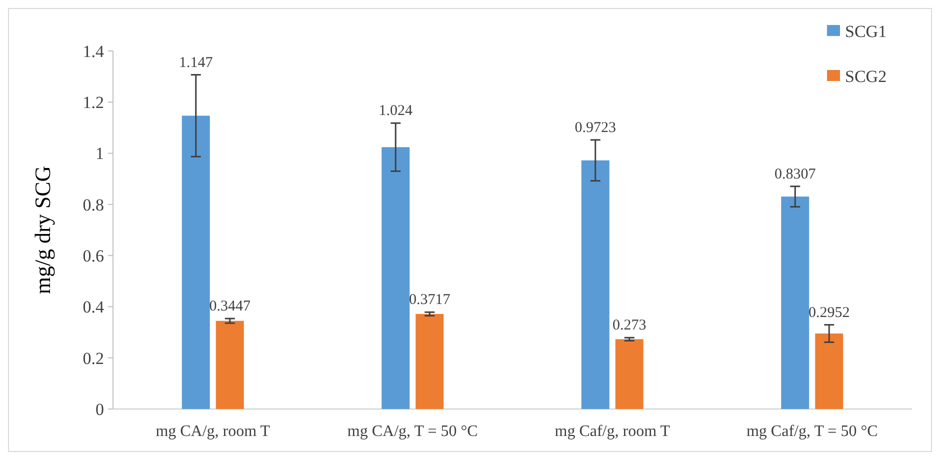  What do you see at coordinates (93, 204) in the screenshot?
I see `y-tick-label: 0.8` at bounding box center [93, 204].